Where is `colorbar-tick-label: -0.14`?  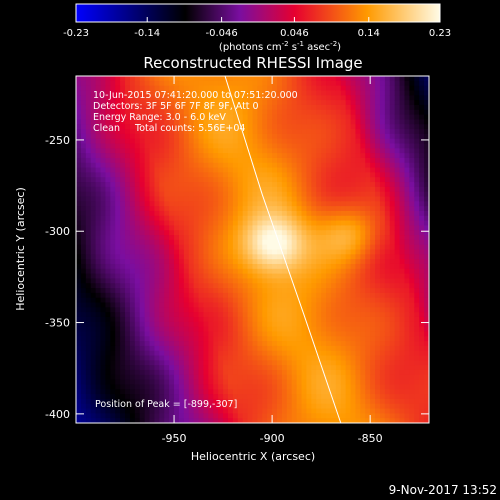
colorbar-tick-label: -0.14 is located at coordinates (147, 33).